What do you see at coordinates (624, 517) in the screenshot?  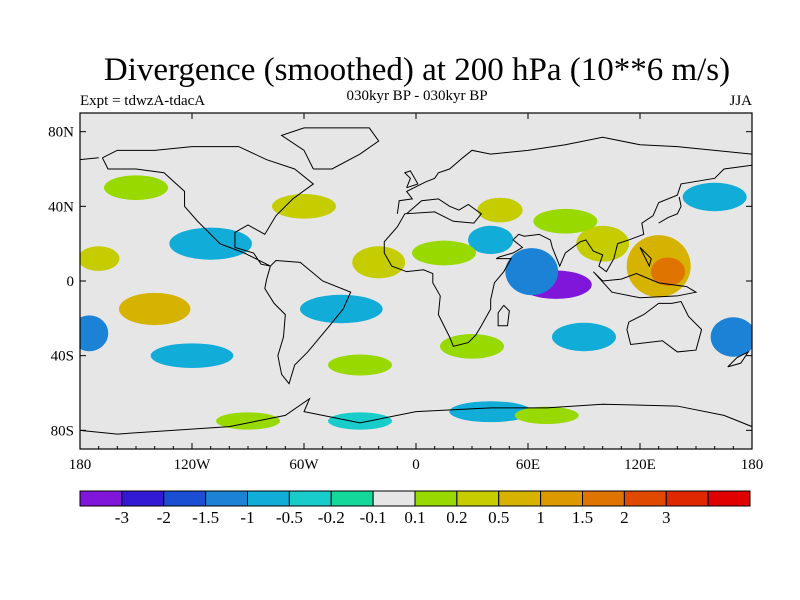 I see `colorbar-label: 2` at bounding box center [624, 517].